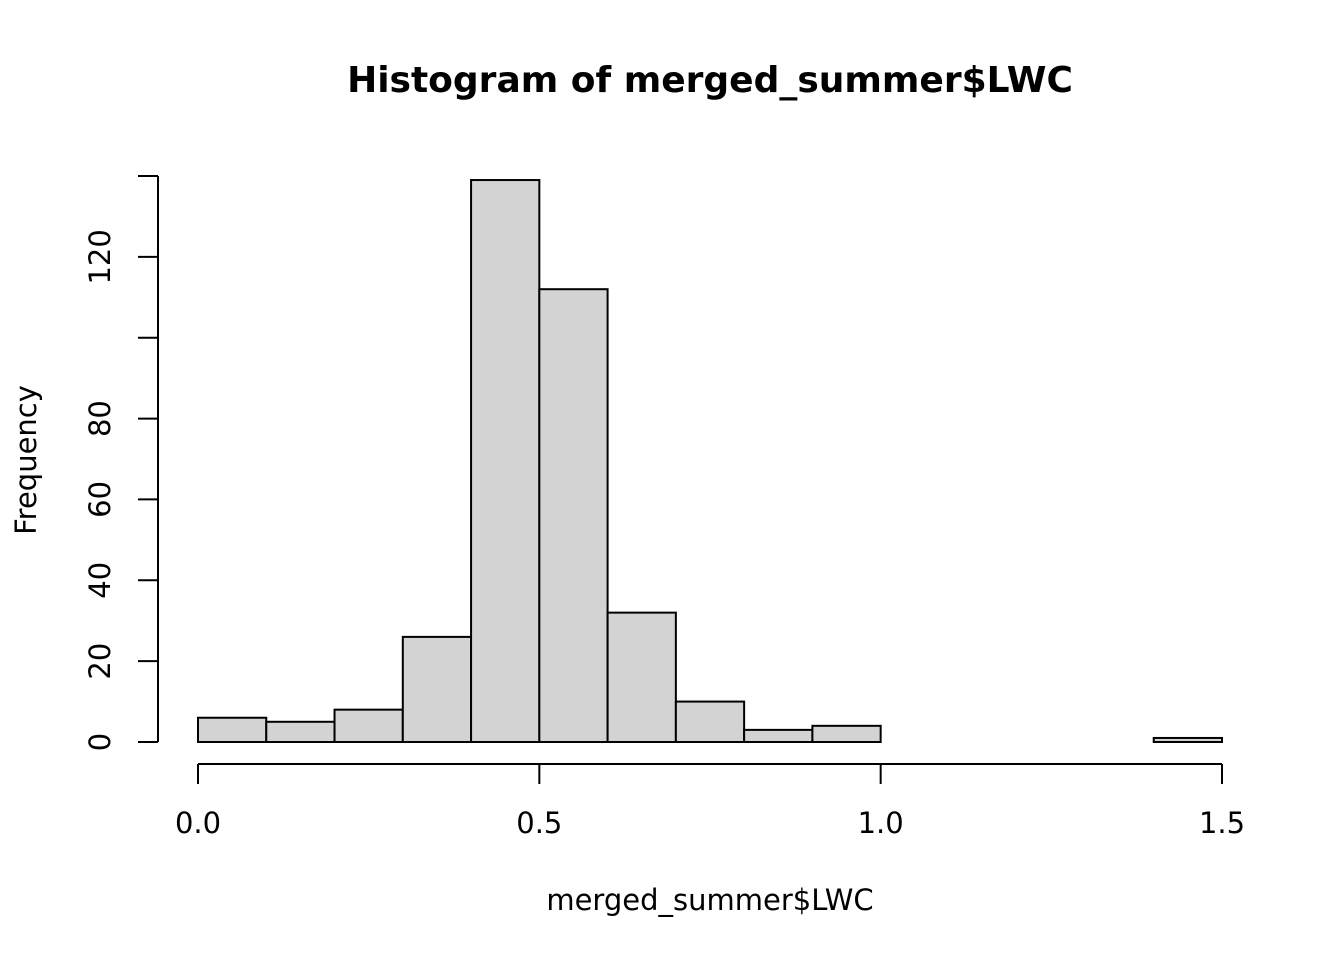  What do you see at coordinates (709, 900) in the screenshot?
I see `x-axis-label: merged_summer$LWC` at bounding box center [709, 900].